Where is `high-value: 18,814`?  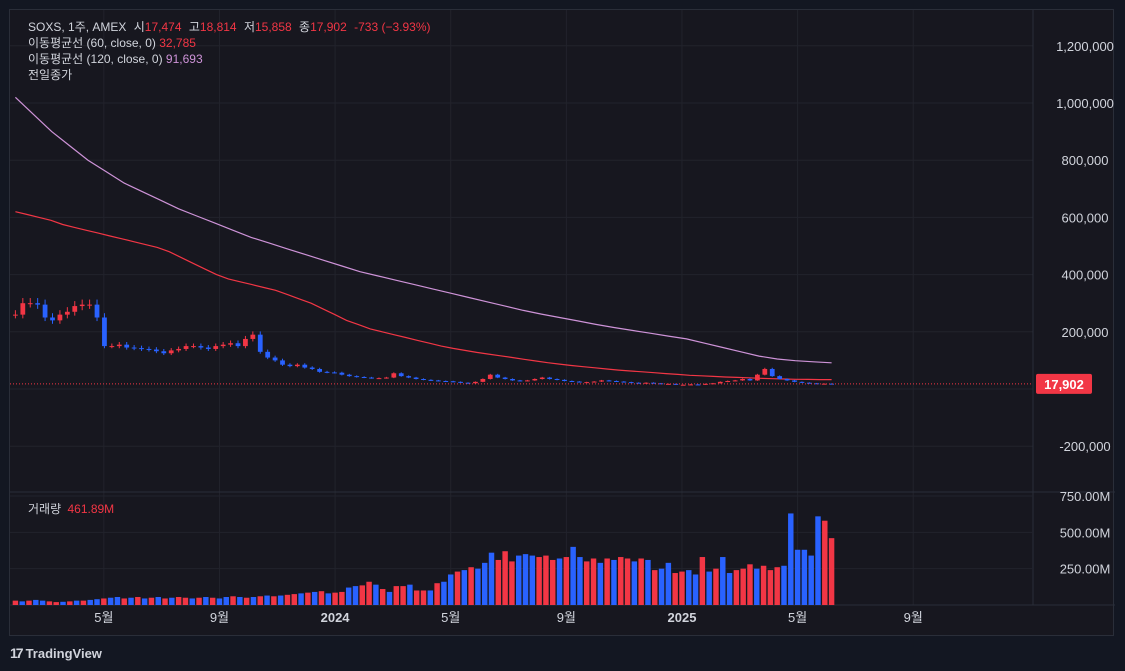
high-value: 18,814 is located at coordinates (218, 27).